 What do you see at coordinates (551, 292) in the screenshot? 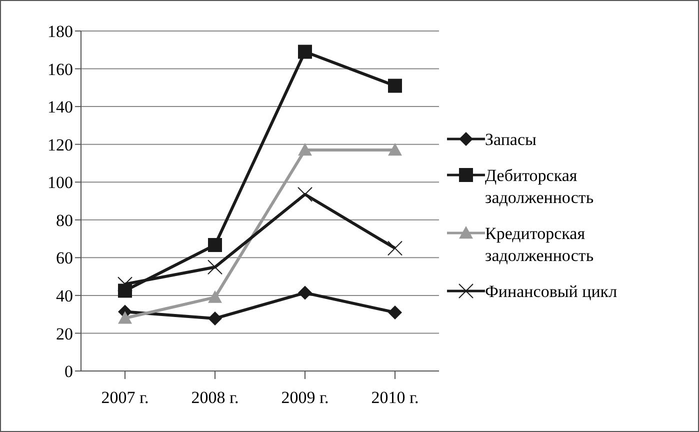
I see `legend-label: Финансовый цикл` at bounding box center [551, 292].